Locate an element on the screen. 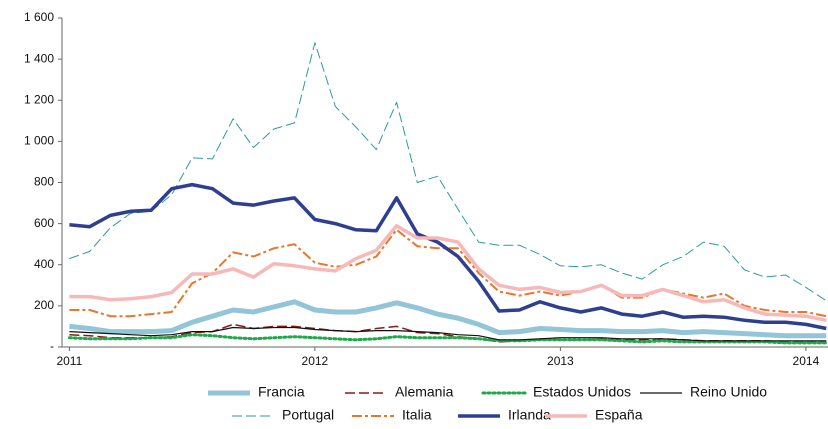  y-tick-label: 800 is located at coordinates (44, 182).